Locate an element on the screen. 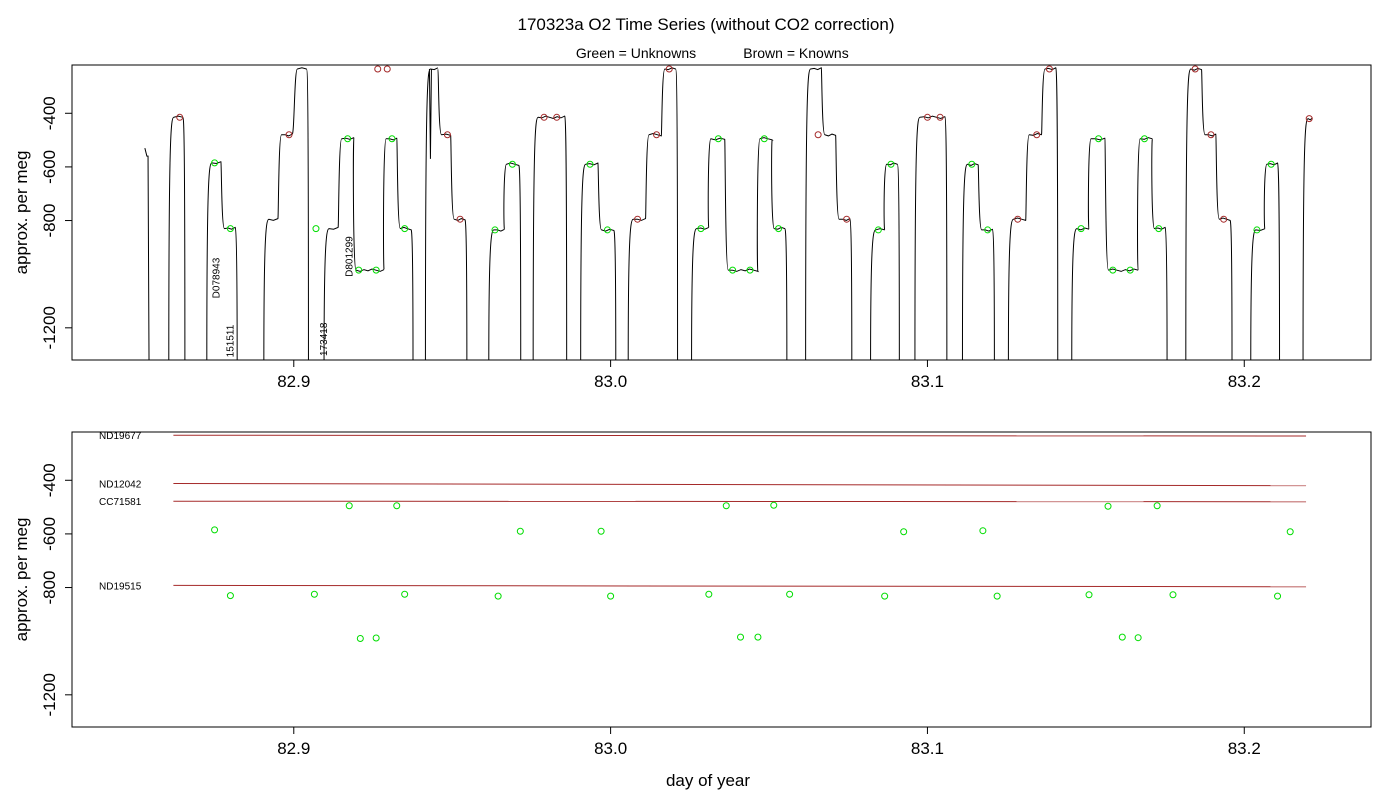 The width and height of the screenshot is (1400, 800). x-tick-label: 83.0 is located at coordinates (610, 381).